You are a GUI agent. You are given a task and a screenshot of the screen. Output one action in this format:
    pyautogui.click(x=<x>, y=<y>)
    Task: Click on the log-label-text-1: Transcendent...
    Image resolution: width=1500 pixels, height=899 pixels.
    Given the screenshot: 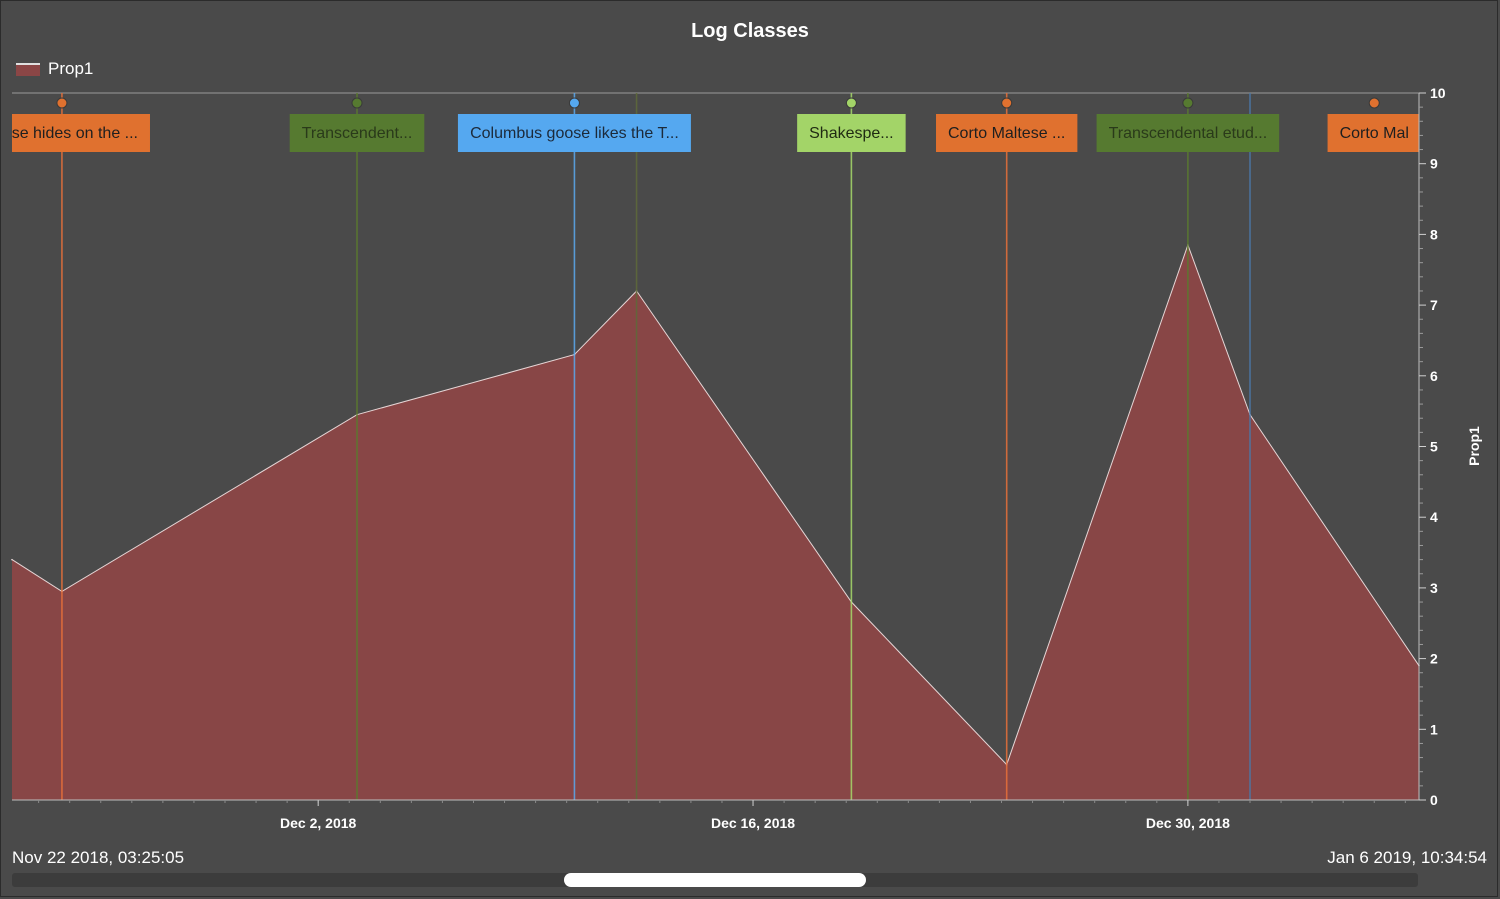 What is the action you would take?
    pyautogui.click(x=357, y=133)
    